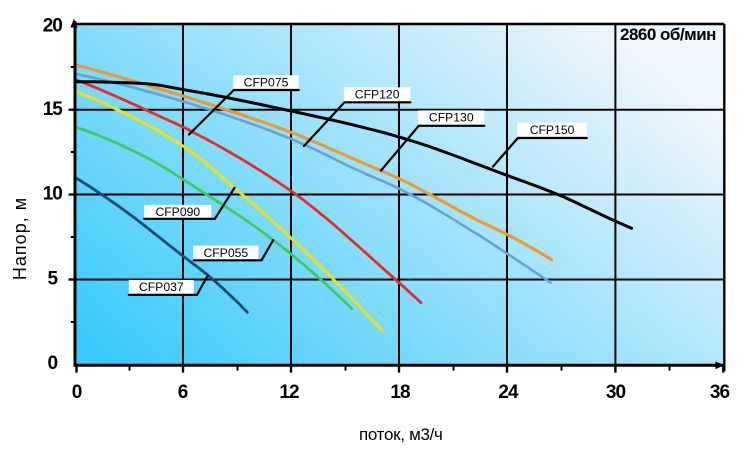 This screenshot has height=453, width=748. Describe the element at coordinates (225, 253) in the screenshot. I see `svg-text: CFP055` at that location.